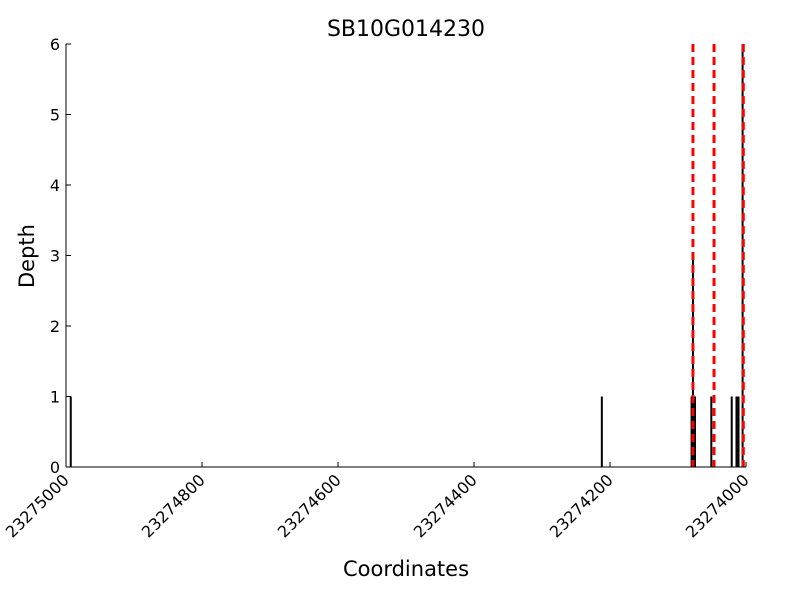 The height and width of the screenshot is (600, 800). What do you see at coordinates (445, 505) in the screenshot?
I see `x-tick-label: 23274400` at bounding box center [445, 505].